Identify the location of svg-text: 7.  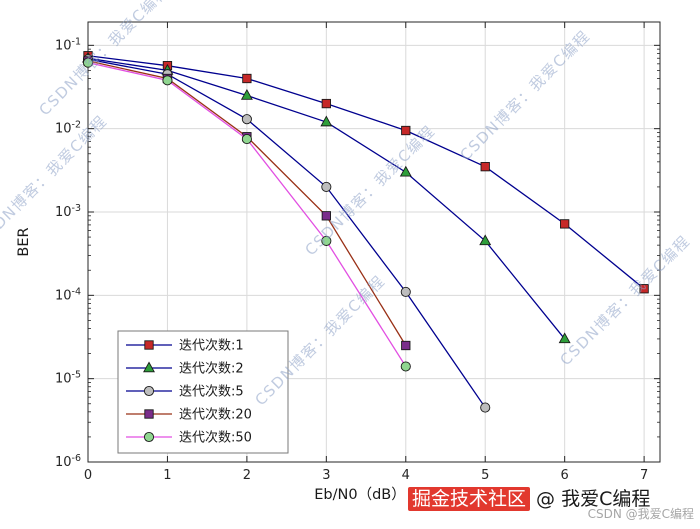
(644, 475).